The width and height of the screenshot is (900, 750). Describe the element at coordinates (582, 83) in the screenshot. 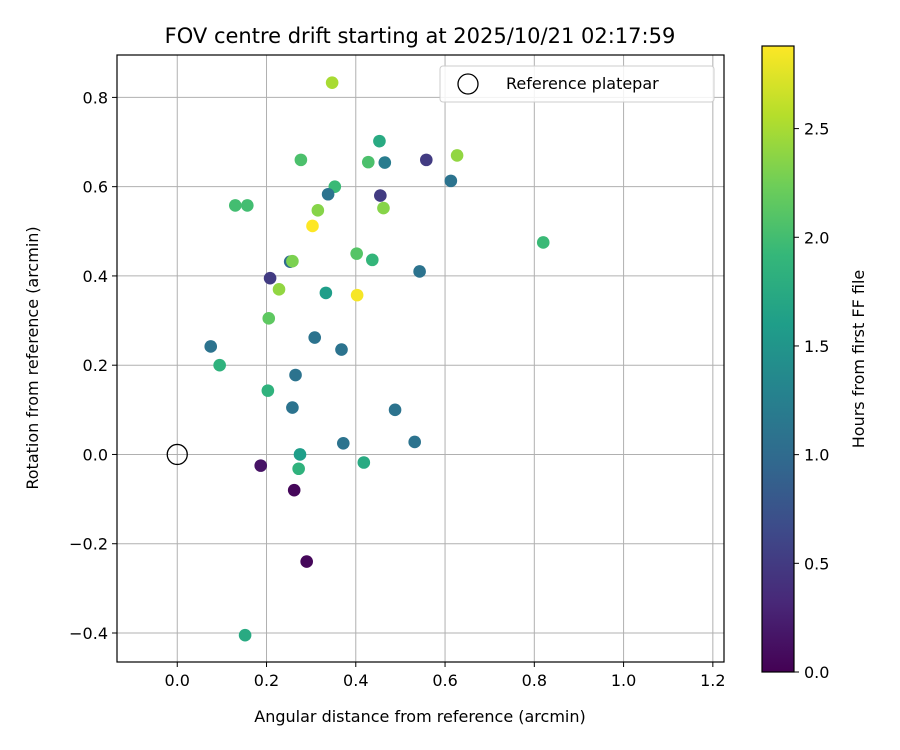

I see `legend-label: Reference platepar` at that location.